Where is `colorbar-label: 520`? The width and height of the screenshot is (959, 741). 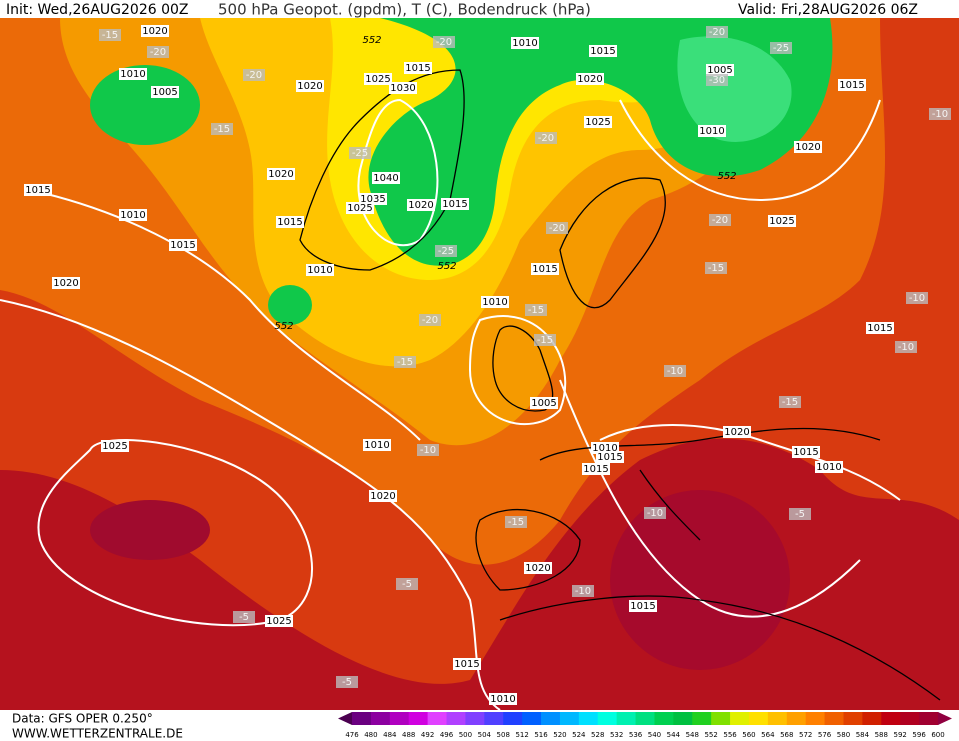 colorbar-label: 520 is located at coordinates (559, 735).